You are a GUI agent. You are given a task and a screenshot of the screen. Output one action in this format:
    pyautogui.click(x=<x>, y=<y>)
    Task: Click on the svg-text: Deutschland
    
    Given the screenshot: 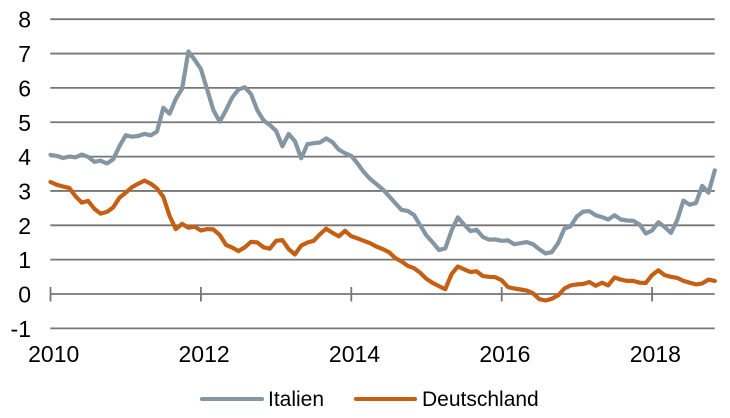 What is the action you would take?
    pyautogui.click(x=480, y=399)
    